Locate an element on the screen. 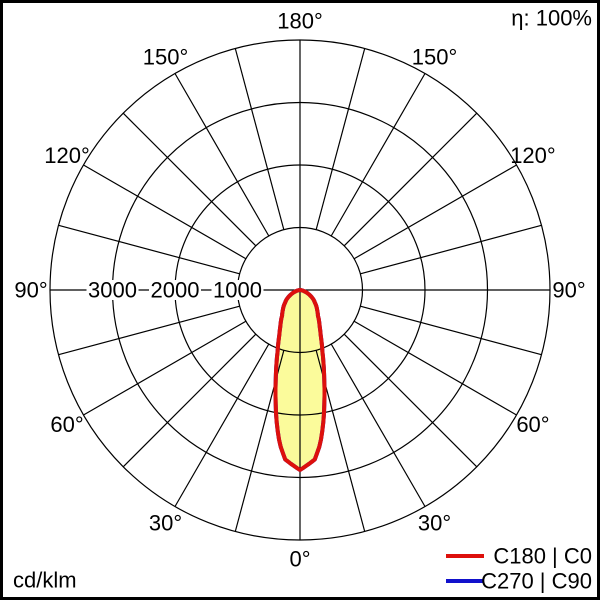 This screenshot has height=600, width=600. angle-label: 180° is located at coordinates (300, 21).